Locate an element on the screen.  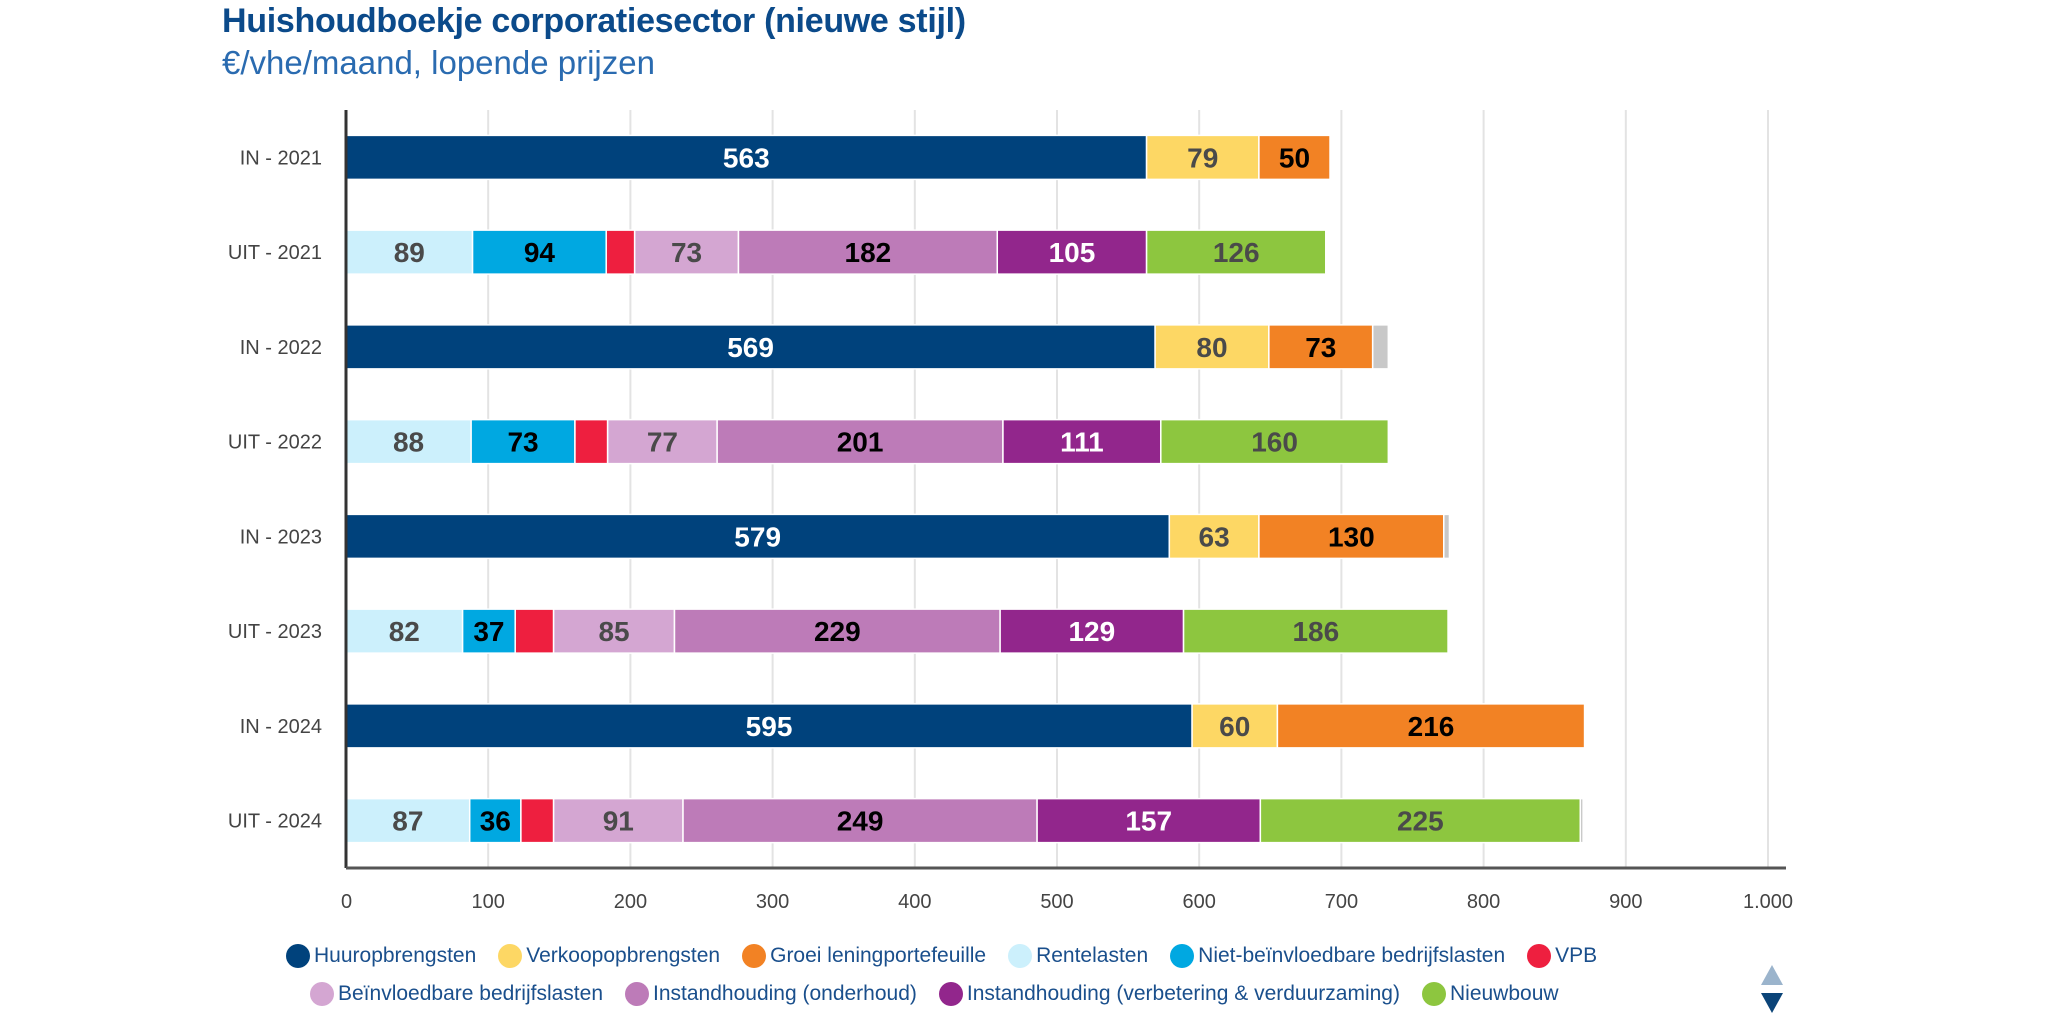
y-category-label: UIT - 2022 is located at coordinates (275, 443).